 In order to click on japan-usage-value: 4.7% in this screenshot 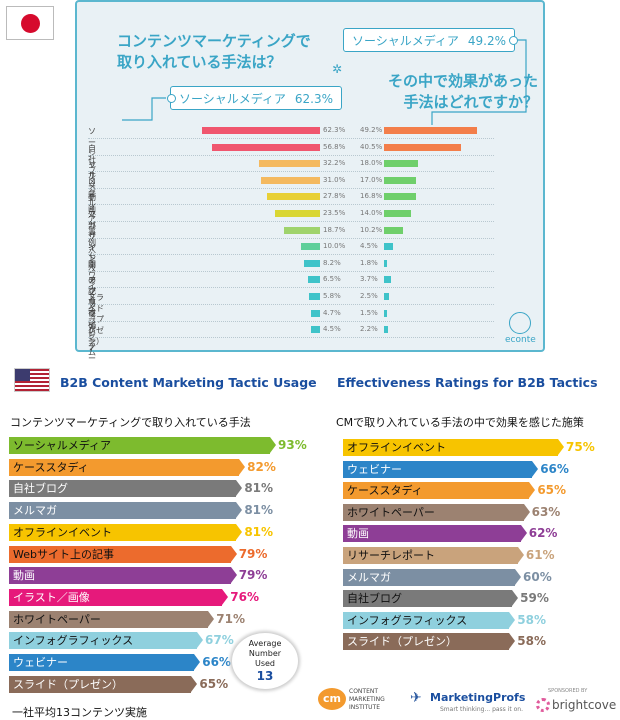, I will do `click(332, 312)`.